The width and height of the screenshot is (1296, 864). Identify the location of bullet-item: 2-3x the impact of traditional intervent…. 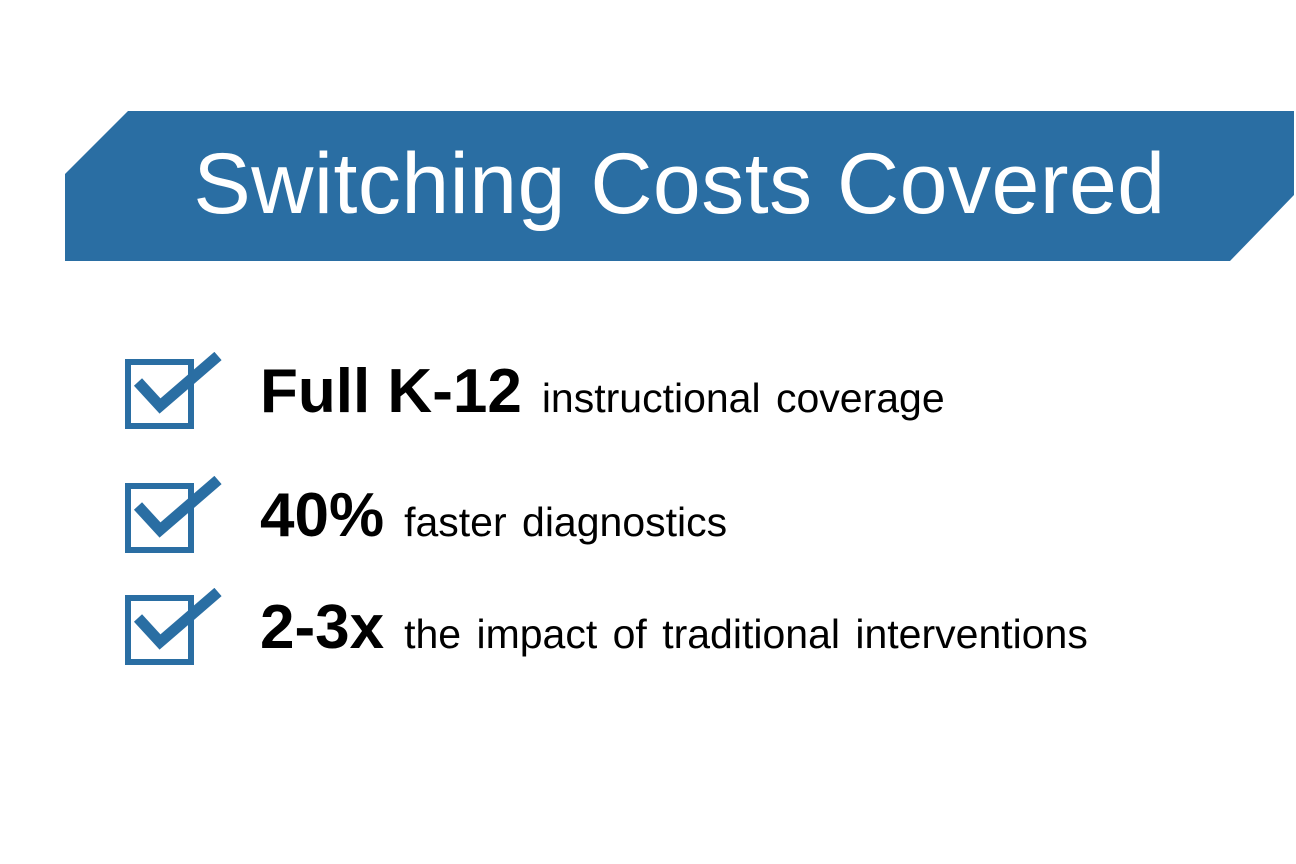
(606, 628).